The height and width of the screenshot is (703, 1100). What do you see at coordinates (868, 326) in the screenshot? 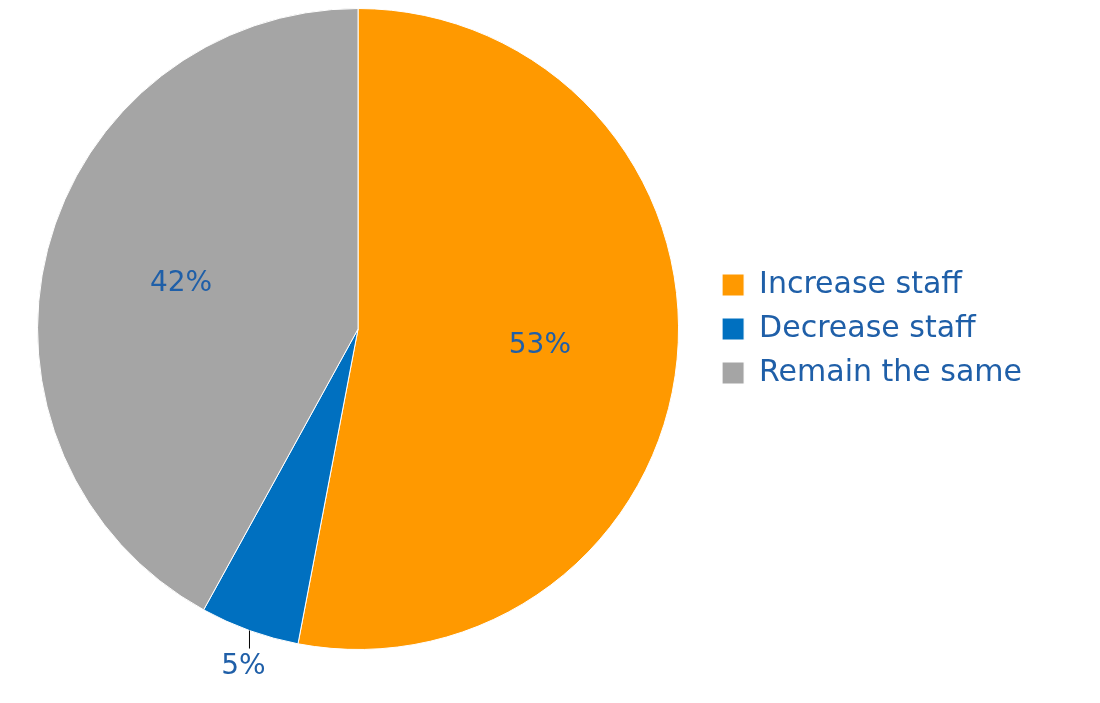
I see `legend-label: Decrease staff` at bounding box center [868, 326].